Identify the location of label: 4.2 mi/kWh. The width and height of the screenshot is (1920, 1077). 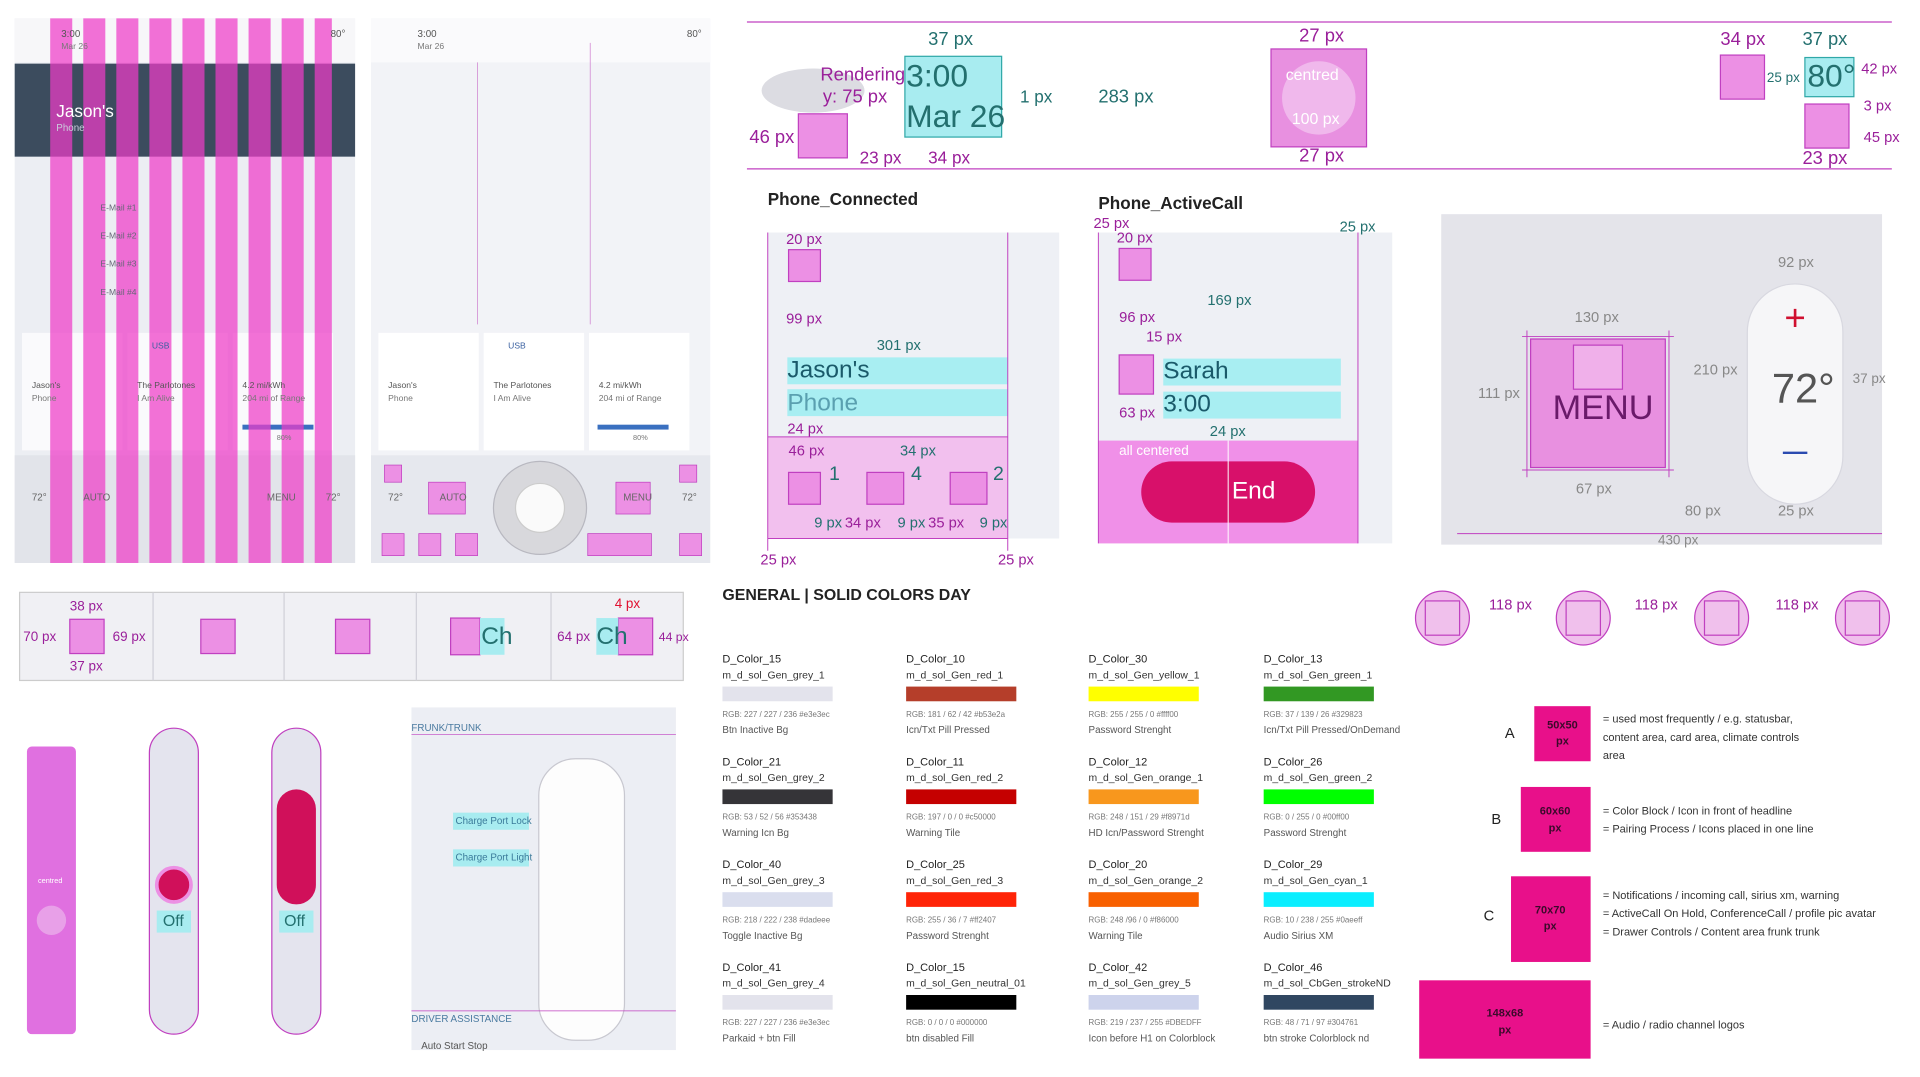
(263, 385).